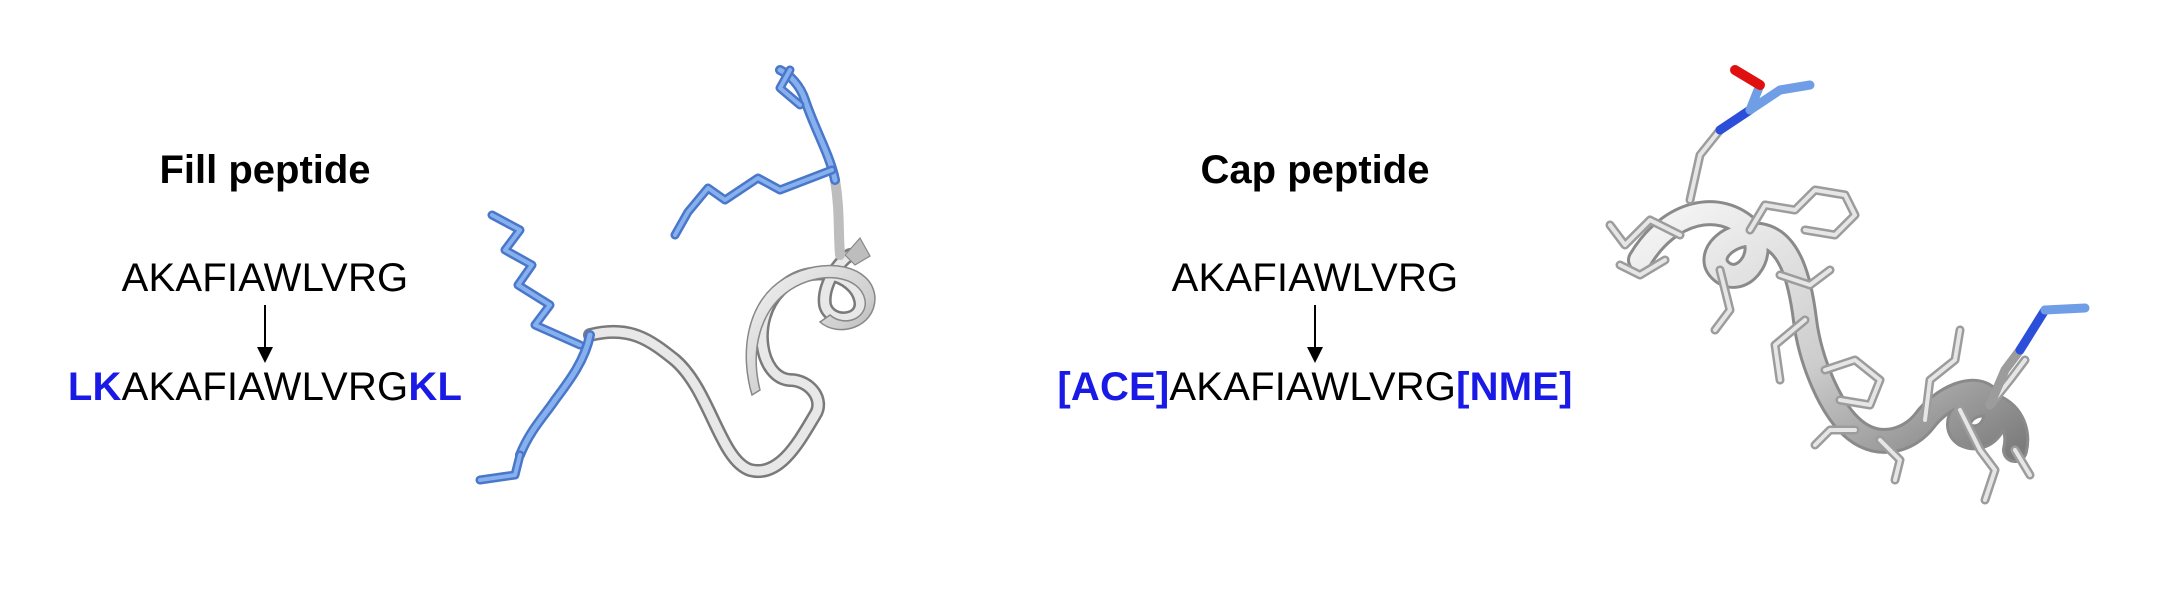  I want to click on cap-ace-group: [ACE], so click(1113, 387).